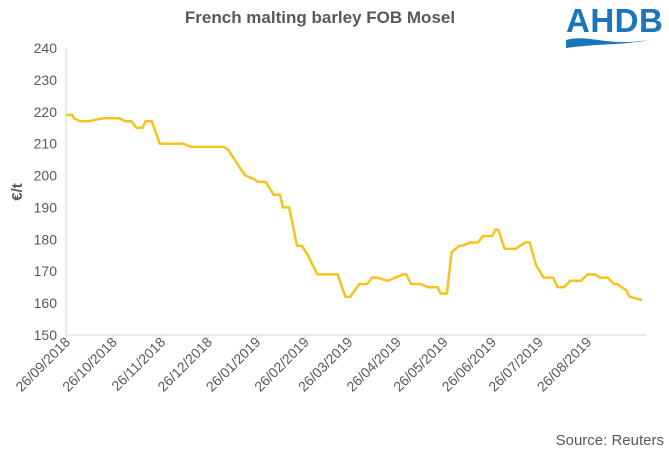 The width and height of the screenshot is (669, 451). Describe the element at coordinates (46, 112) in the screenshot. I see `y-tick-label: 220` at that location.